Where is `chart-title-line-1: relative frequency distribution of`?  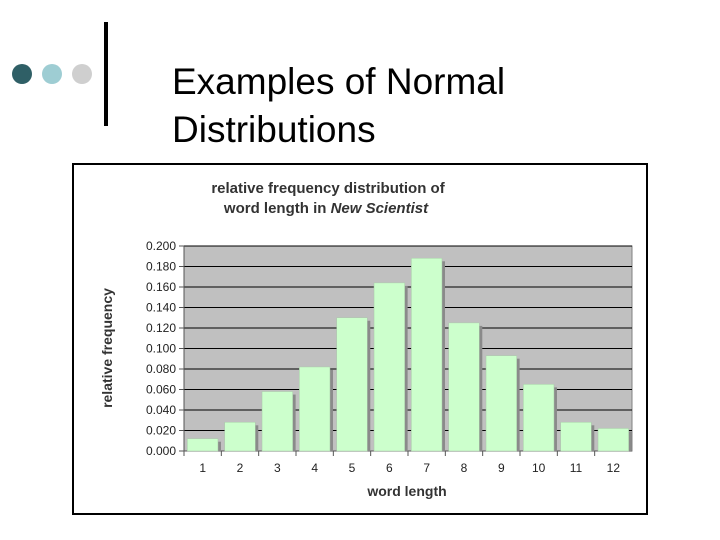 chart-title-line-1: relative frequency distribution of is located at coordinates (328, 188).